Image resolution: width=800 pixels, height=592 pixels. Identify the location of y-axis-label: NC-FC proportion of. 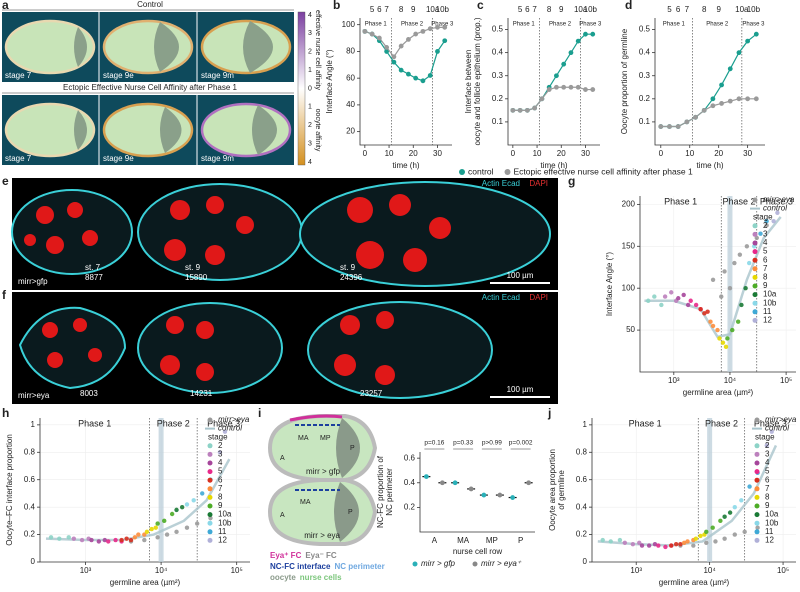
(380, 491).